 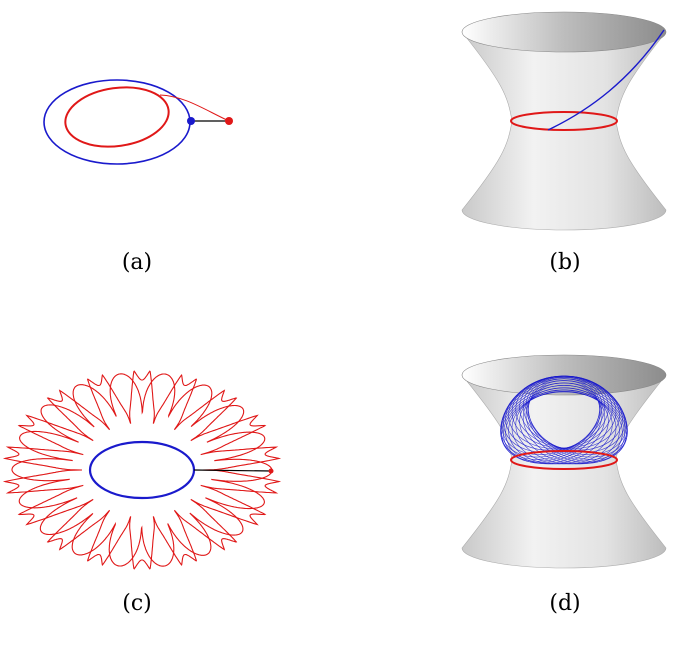 What do you see at coordinates (137, 262) in the screenshot?
I see `panel-label: (a)` at bounding box center [137, 262].